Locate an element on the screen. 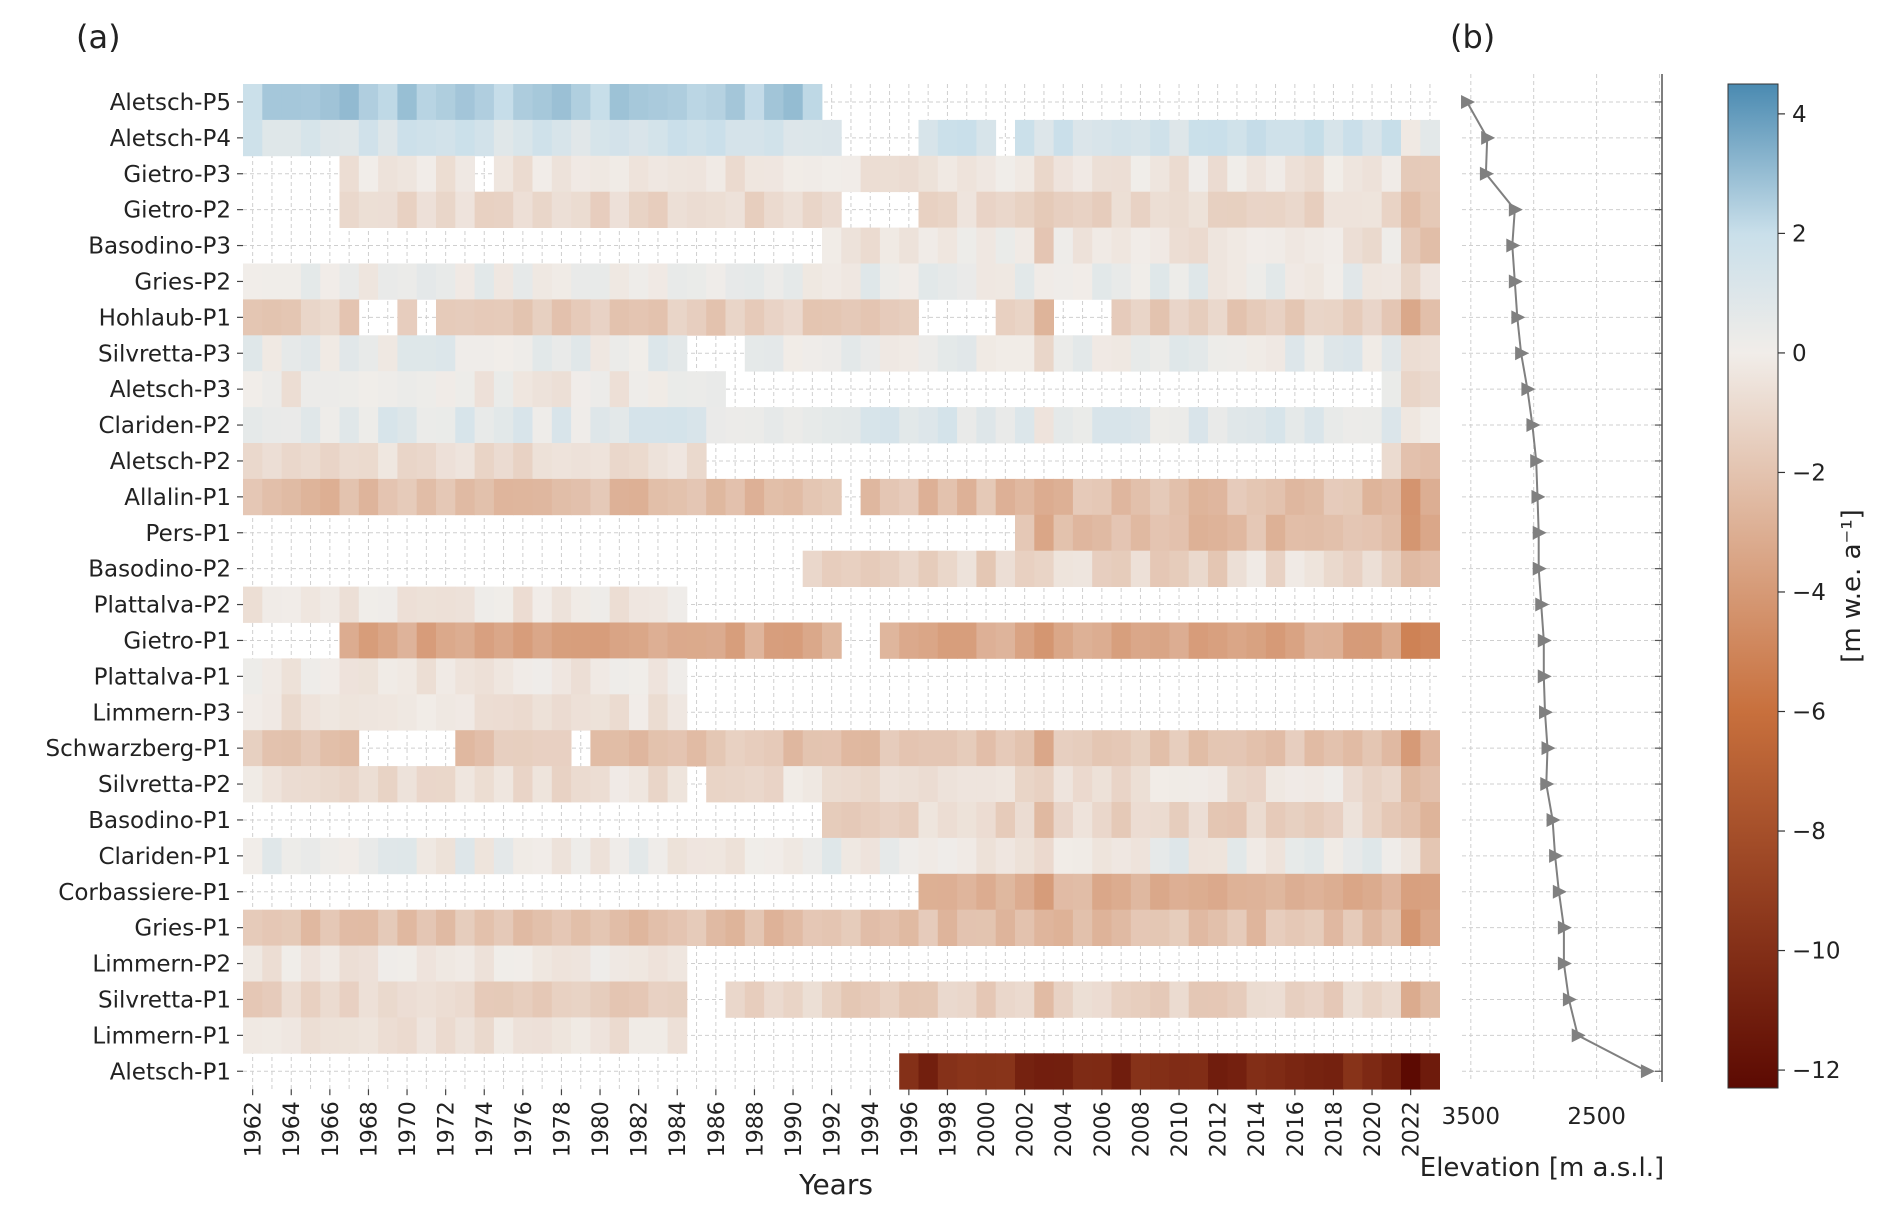 The height and width of the screenshot is (1213, 1892). colorbar-tick-label: −12 is located at coordinates (1816, 1071).